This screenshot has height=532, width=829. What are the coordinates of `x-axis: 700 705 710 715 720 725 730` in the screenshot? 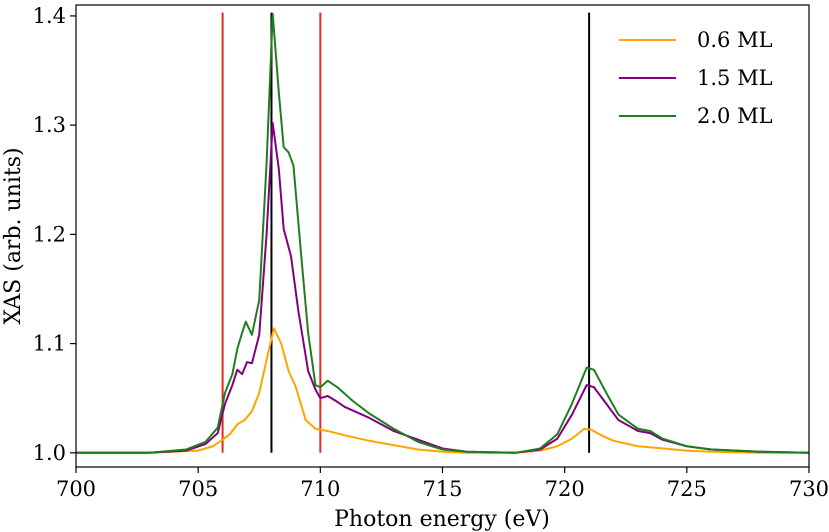 It's located at (442, 484).